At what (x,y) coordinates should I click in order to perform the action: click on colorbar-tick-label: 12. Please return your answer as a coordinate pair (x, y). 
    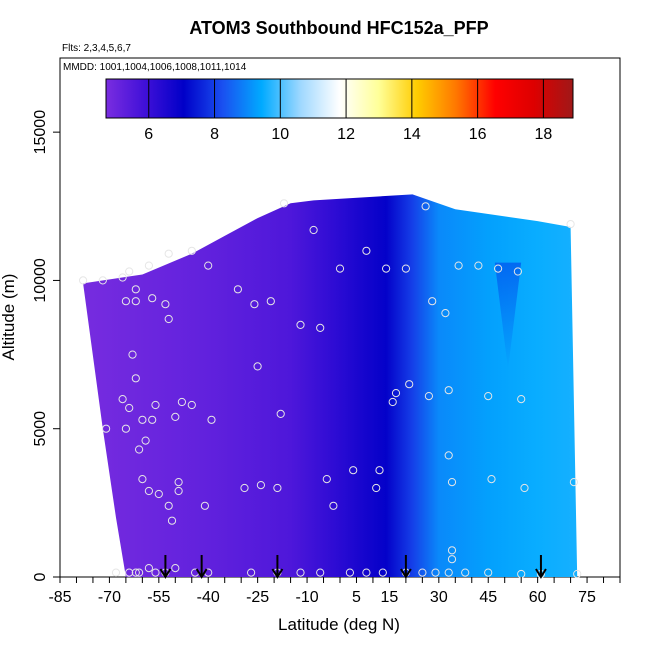
    Looking at the image, I should click on (346, 134).